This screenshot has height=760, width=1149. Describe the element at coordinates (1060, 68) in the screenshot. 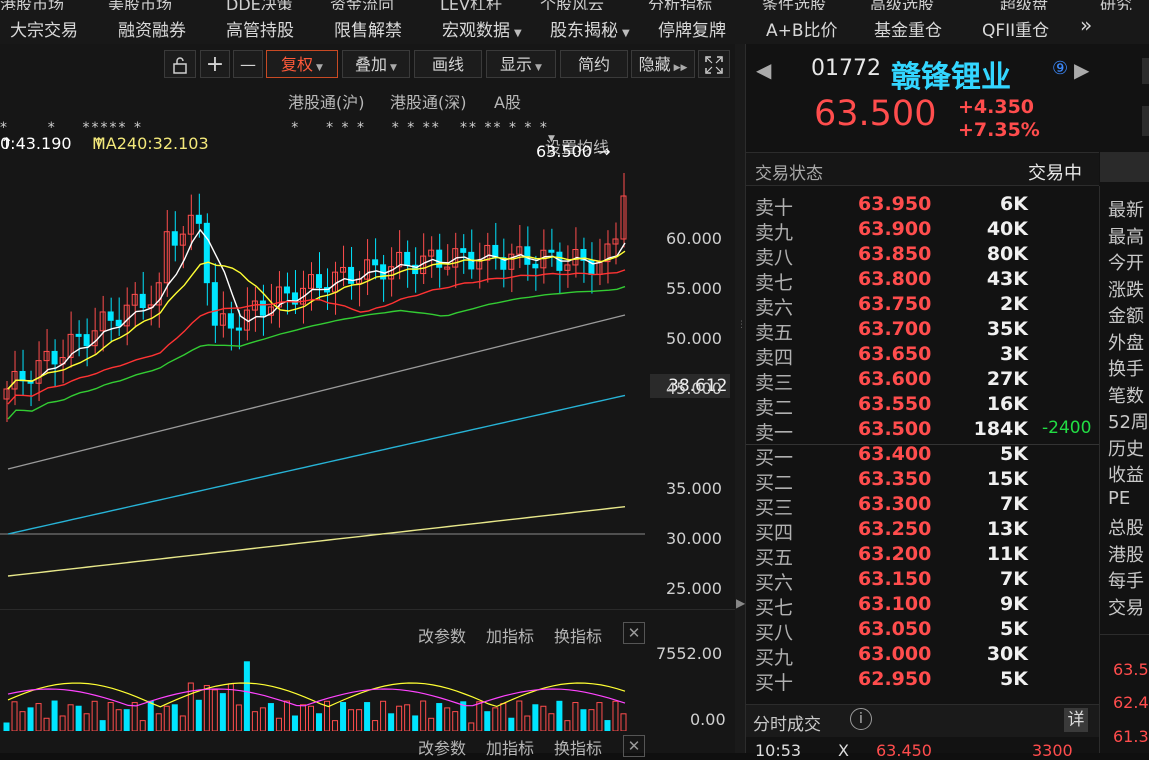

I see `stock-badge: ⑨` at that location.